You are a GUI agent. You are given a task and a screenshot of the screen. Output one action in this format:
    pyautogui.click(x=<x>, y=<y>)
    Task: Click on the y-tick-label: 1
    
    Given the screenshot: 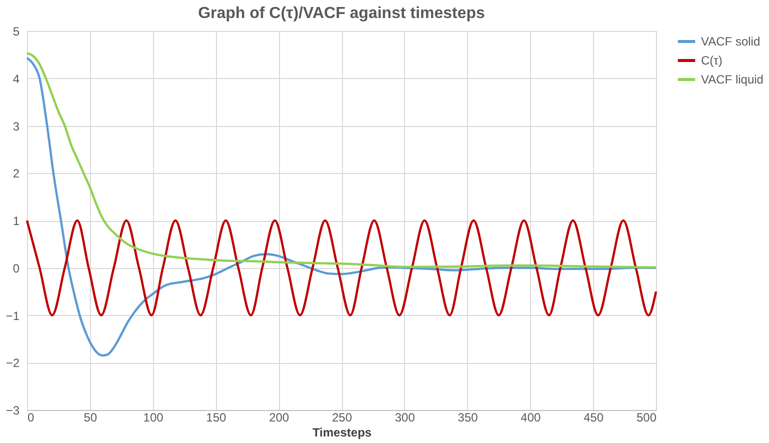 What is the action you would take?
    pyautogui.click(x=16, y=221)
    